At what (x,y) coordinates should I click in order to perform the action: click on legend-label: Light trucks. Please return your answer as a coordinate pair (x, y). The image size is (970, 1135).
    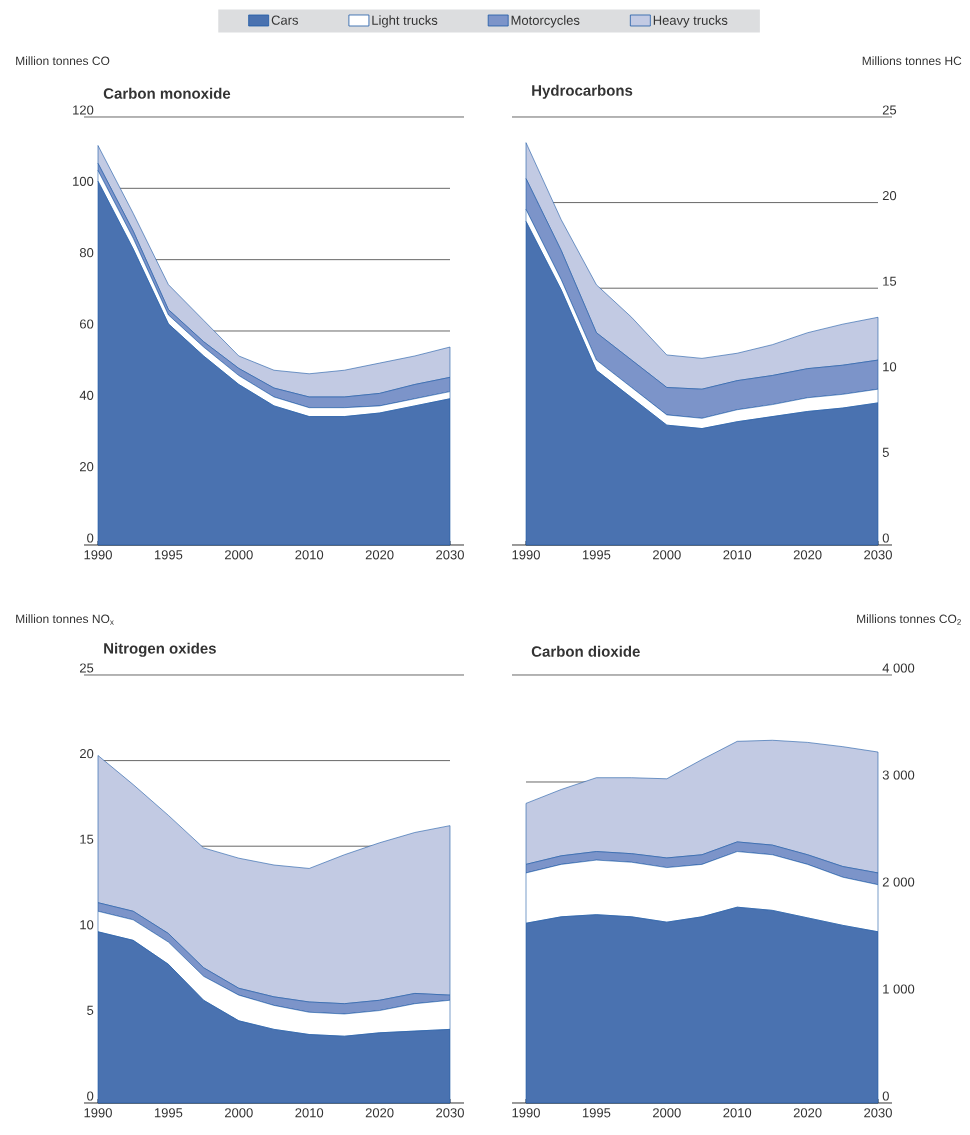
    Looking at the image, I should click on (405, 21).